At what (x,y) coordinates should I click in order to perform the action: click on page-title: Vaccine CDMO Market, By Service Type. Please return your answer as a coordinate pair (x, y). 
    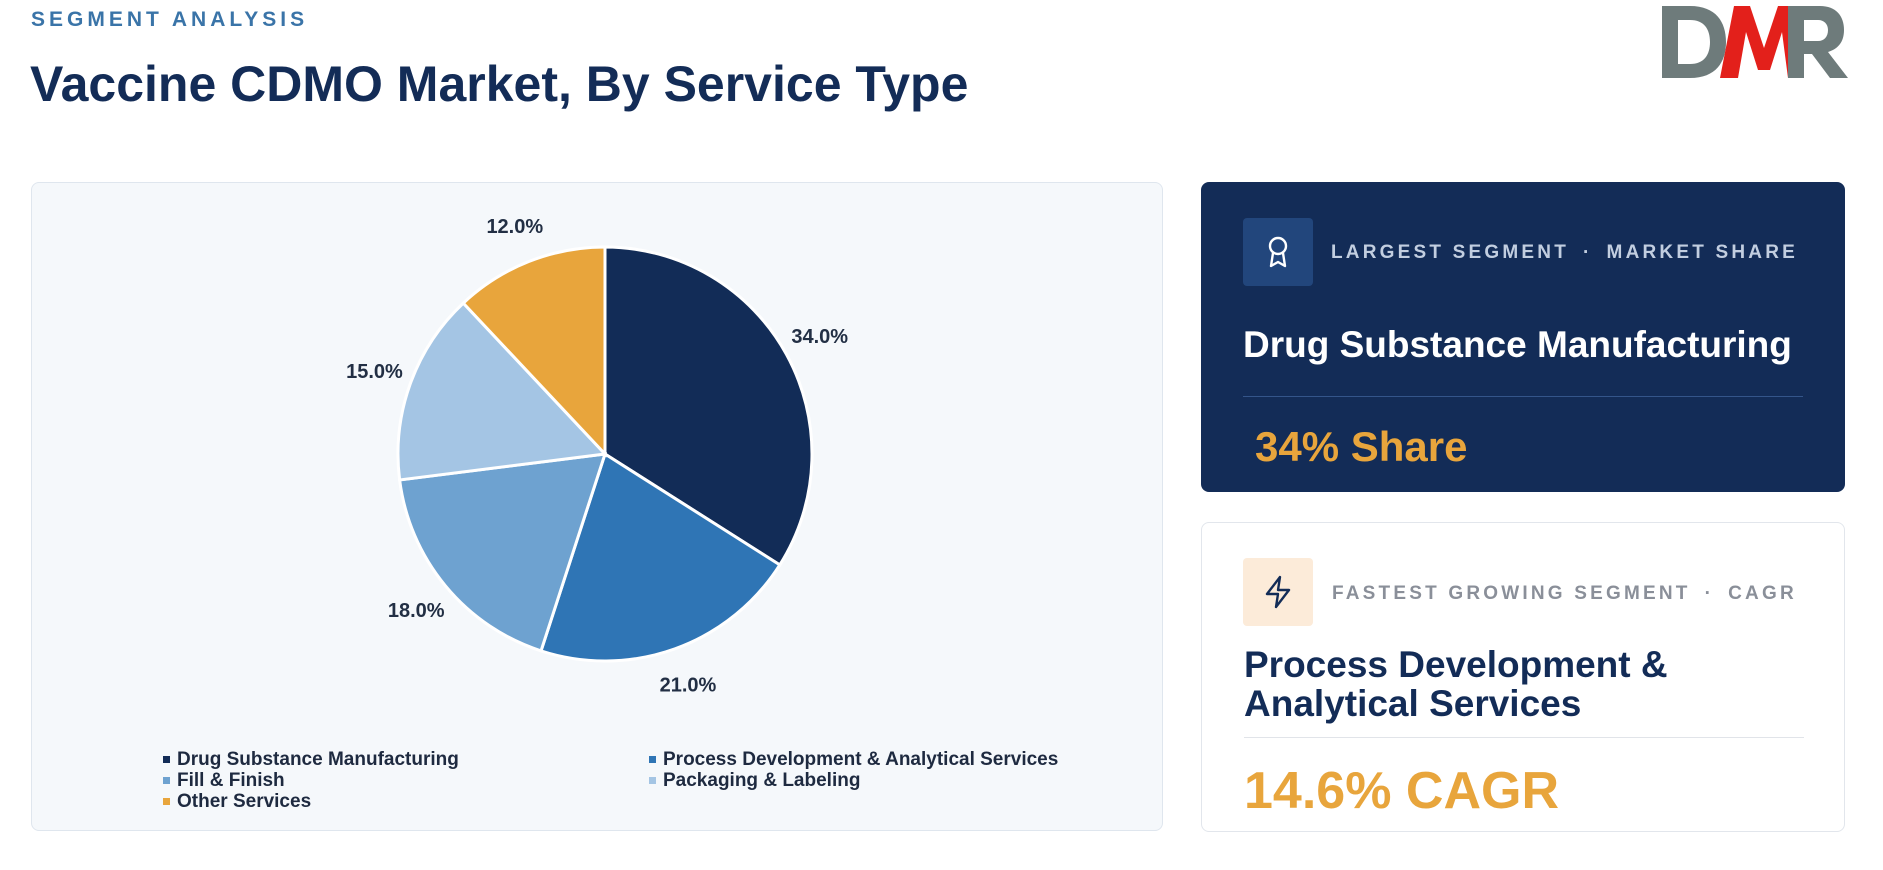
    Looking at the image, I should click on (499, 84).